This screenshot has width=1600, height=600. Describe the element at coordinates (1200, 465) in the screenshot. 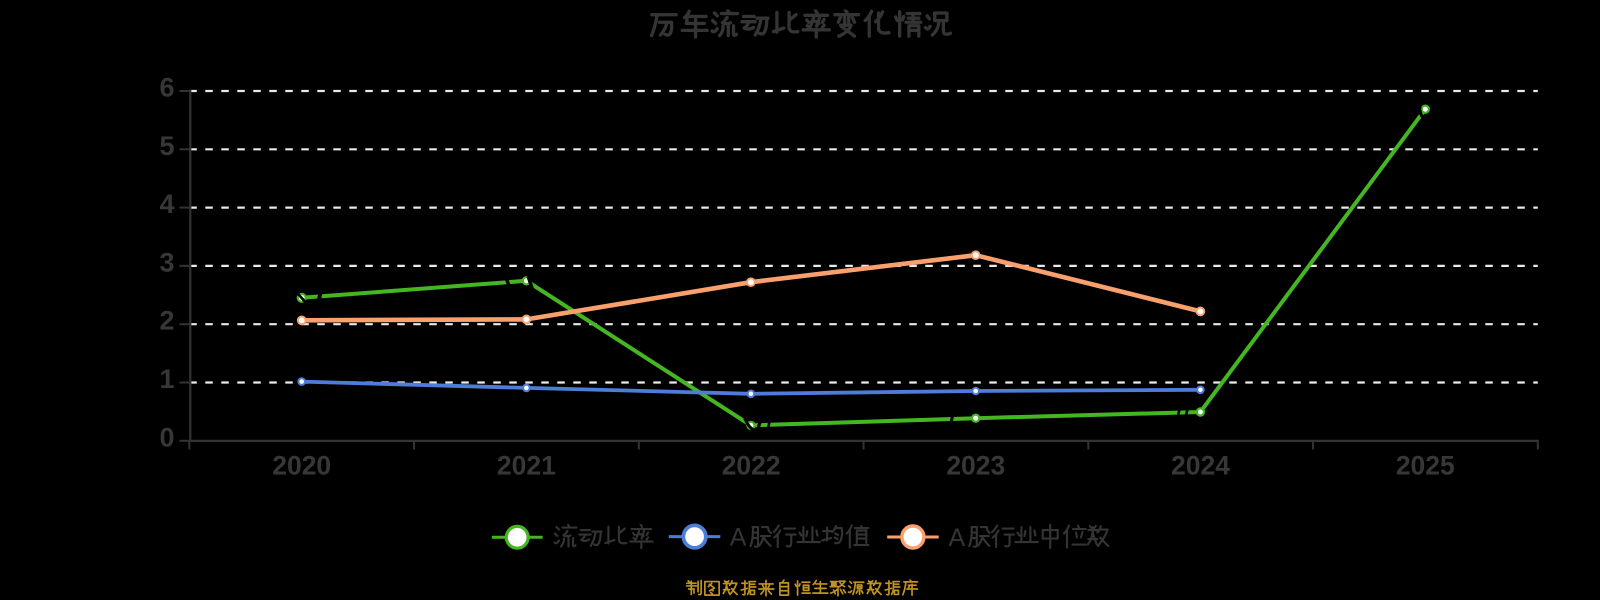

I see `svg-text: 2024` at that location.